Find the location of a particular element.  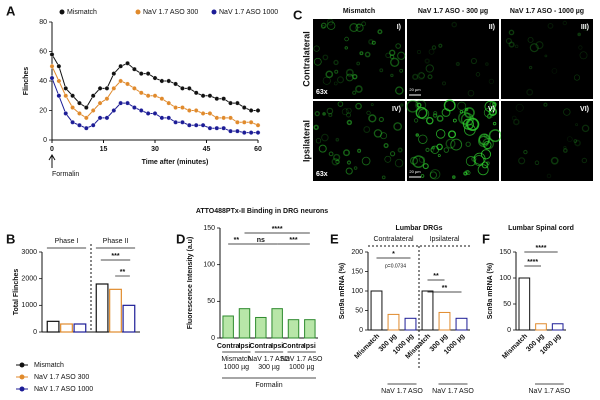

y-tick-label: 2000 is located at coordinates (29, 279).